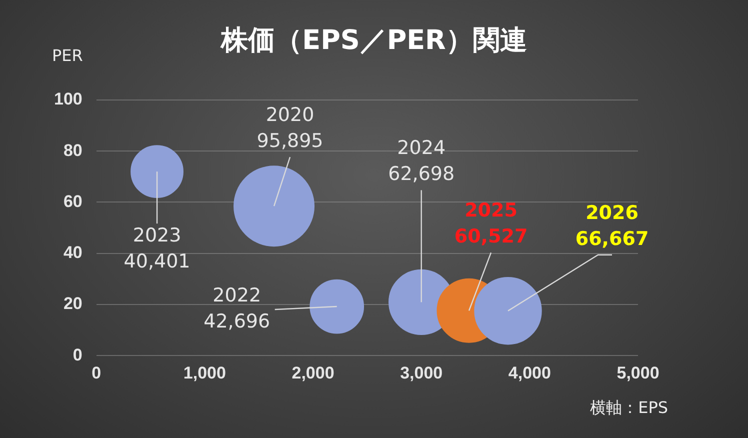 The height and width of the screenshot is (438, 748). Describe the element at coordinates (421, 372) in the screenshot. I see `x-tick-label: 3,000` at that location.